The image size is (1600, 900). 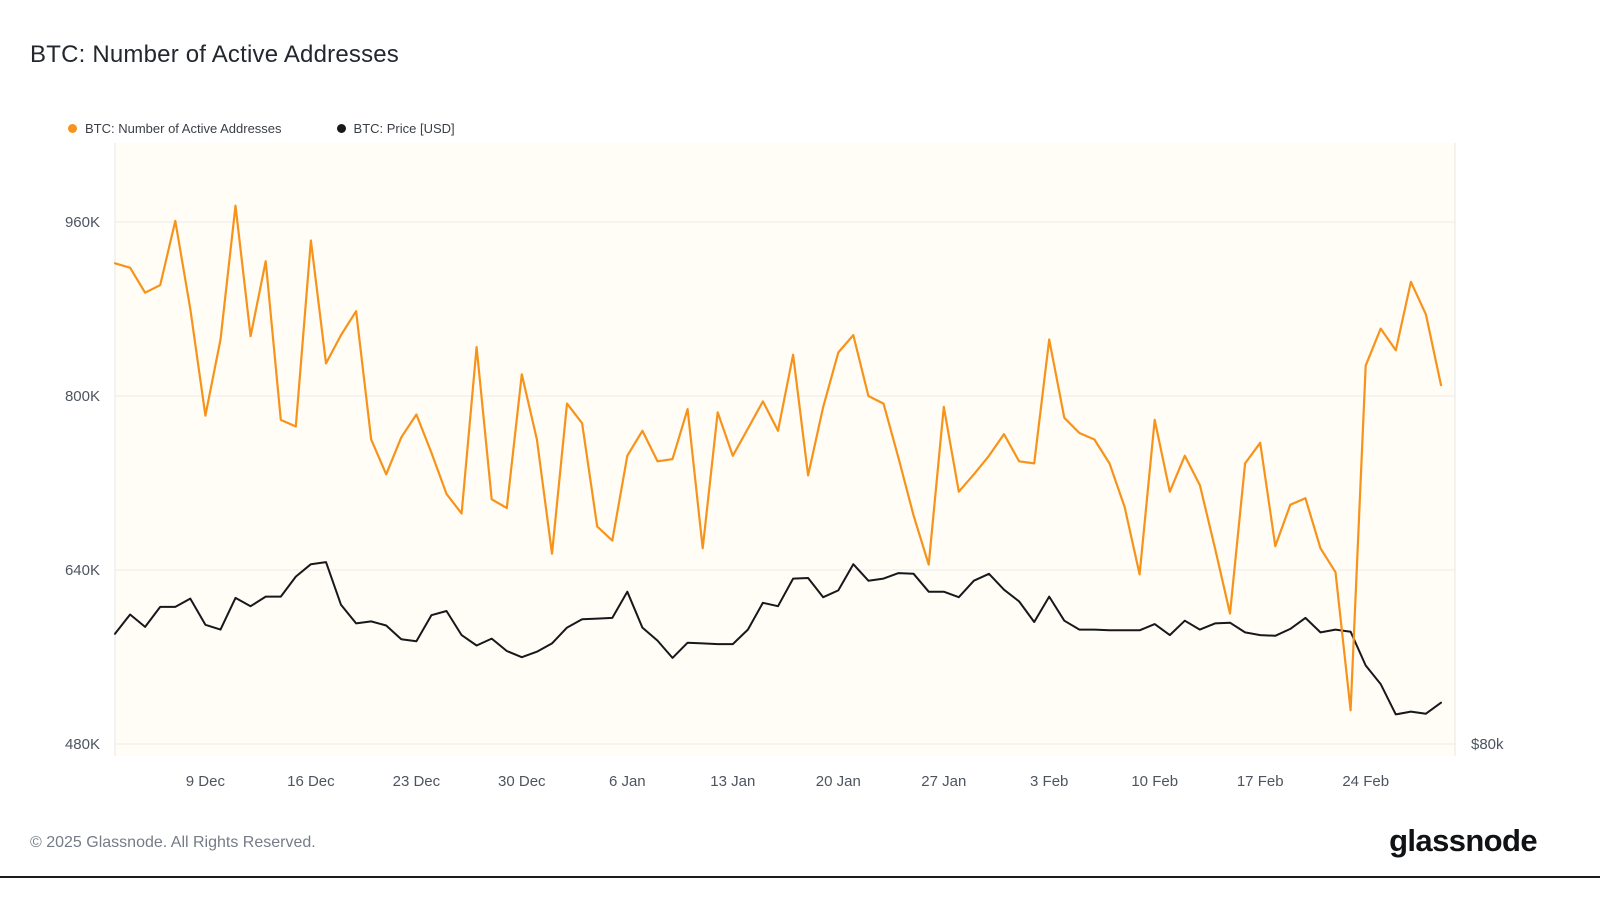 I want to click on legend-item-active-addresses: BTC: Number of Active Addresses, so click(x=175, y=128).